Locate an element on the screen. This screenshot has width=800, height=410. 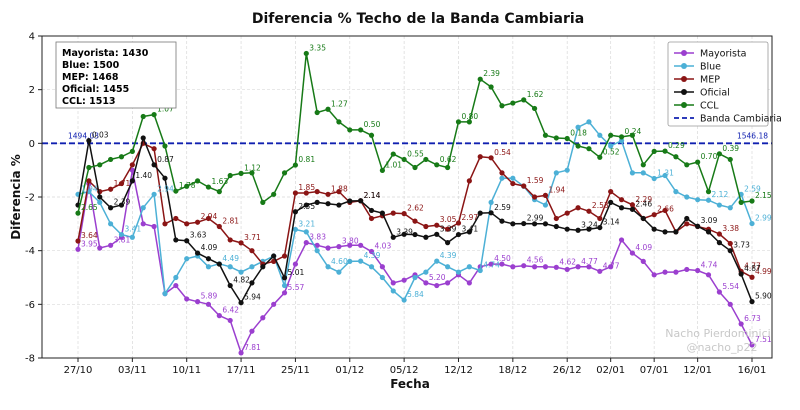
y-tick-label: 4 is located at coordinates (32, 37).